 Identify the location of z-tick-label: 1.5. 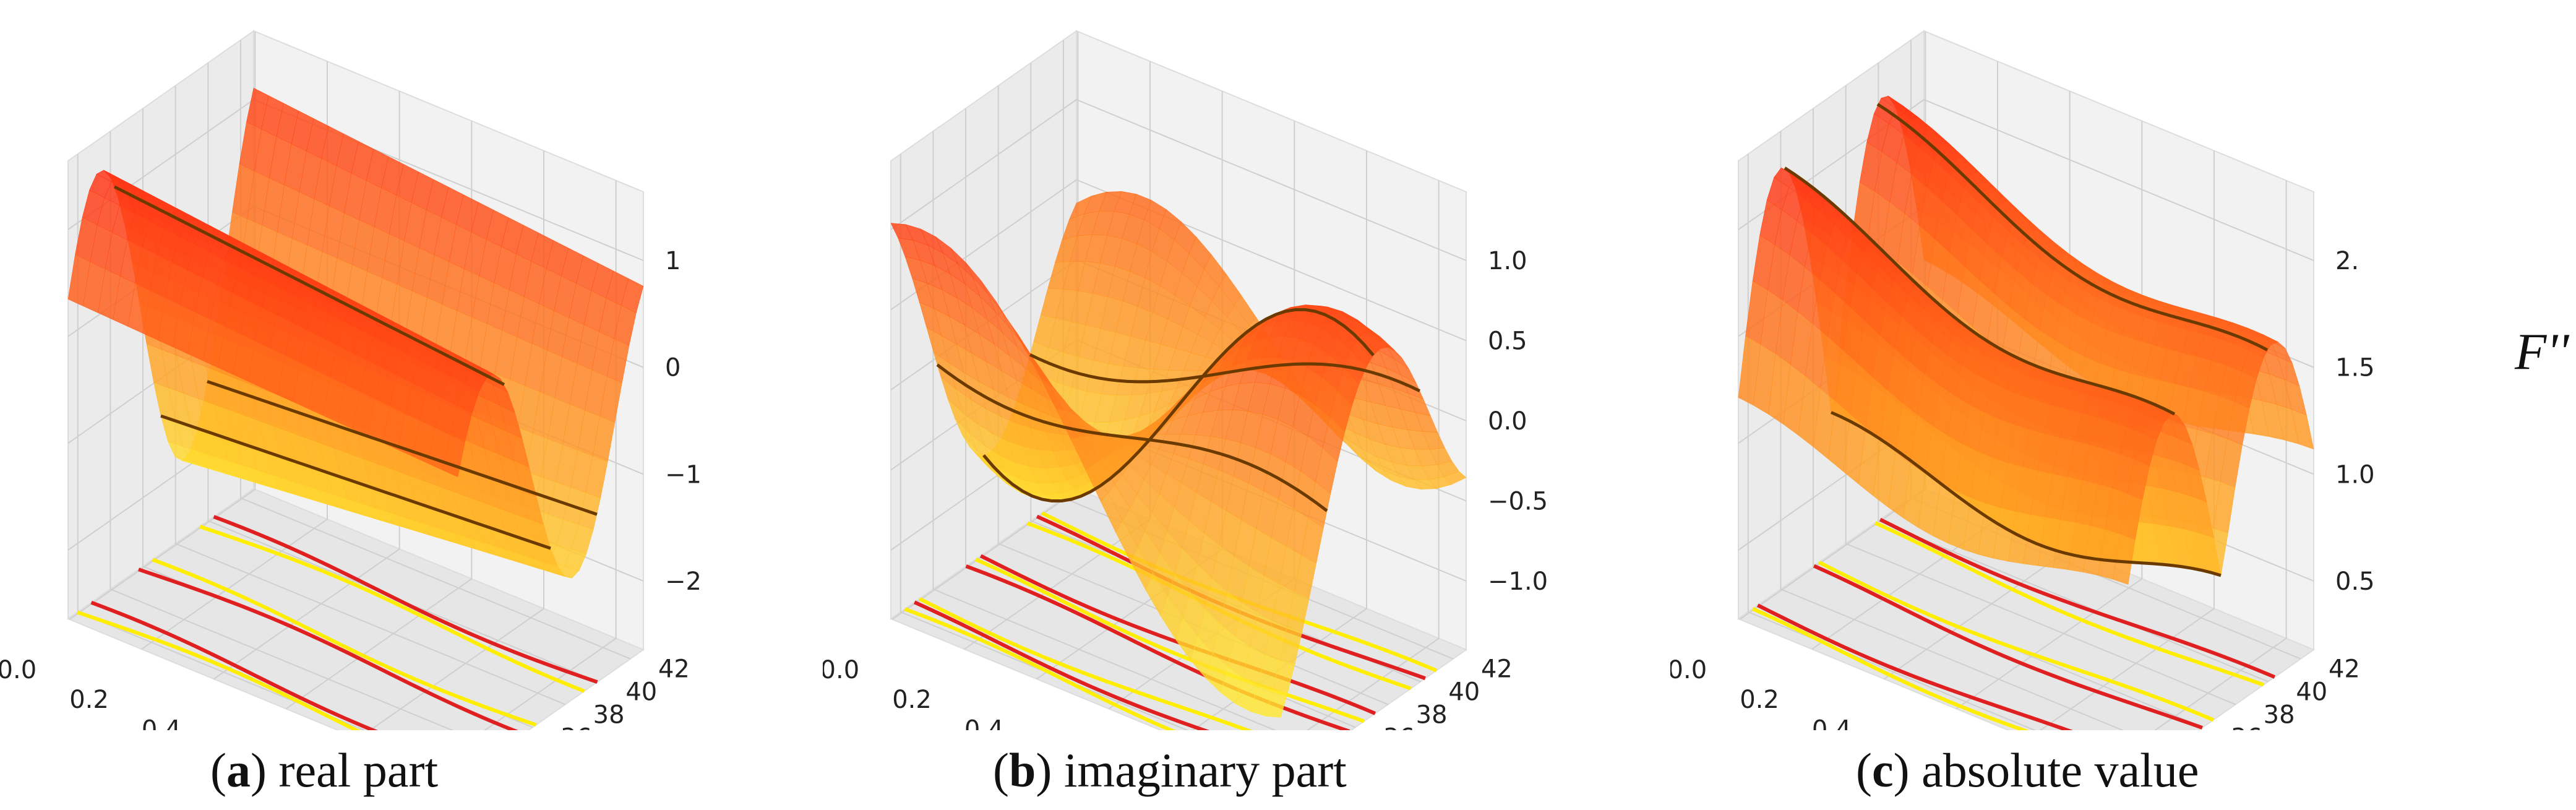
(2355, 368).